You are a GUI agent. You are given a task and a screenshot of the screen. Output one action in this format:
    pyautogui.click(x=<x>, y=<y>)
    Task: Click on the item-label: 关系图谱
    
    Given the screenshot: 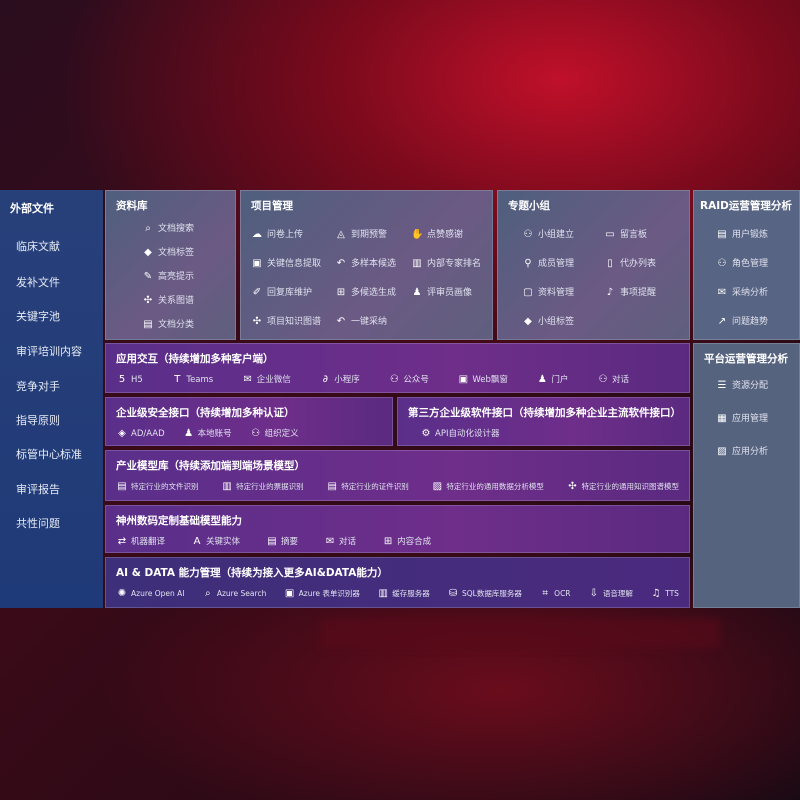 What is the action you would take?
    pyautogui.click(x=176, y=301)
    